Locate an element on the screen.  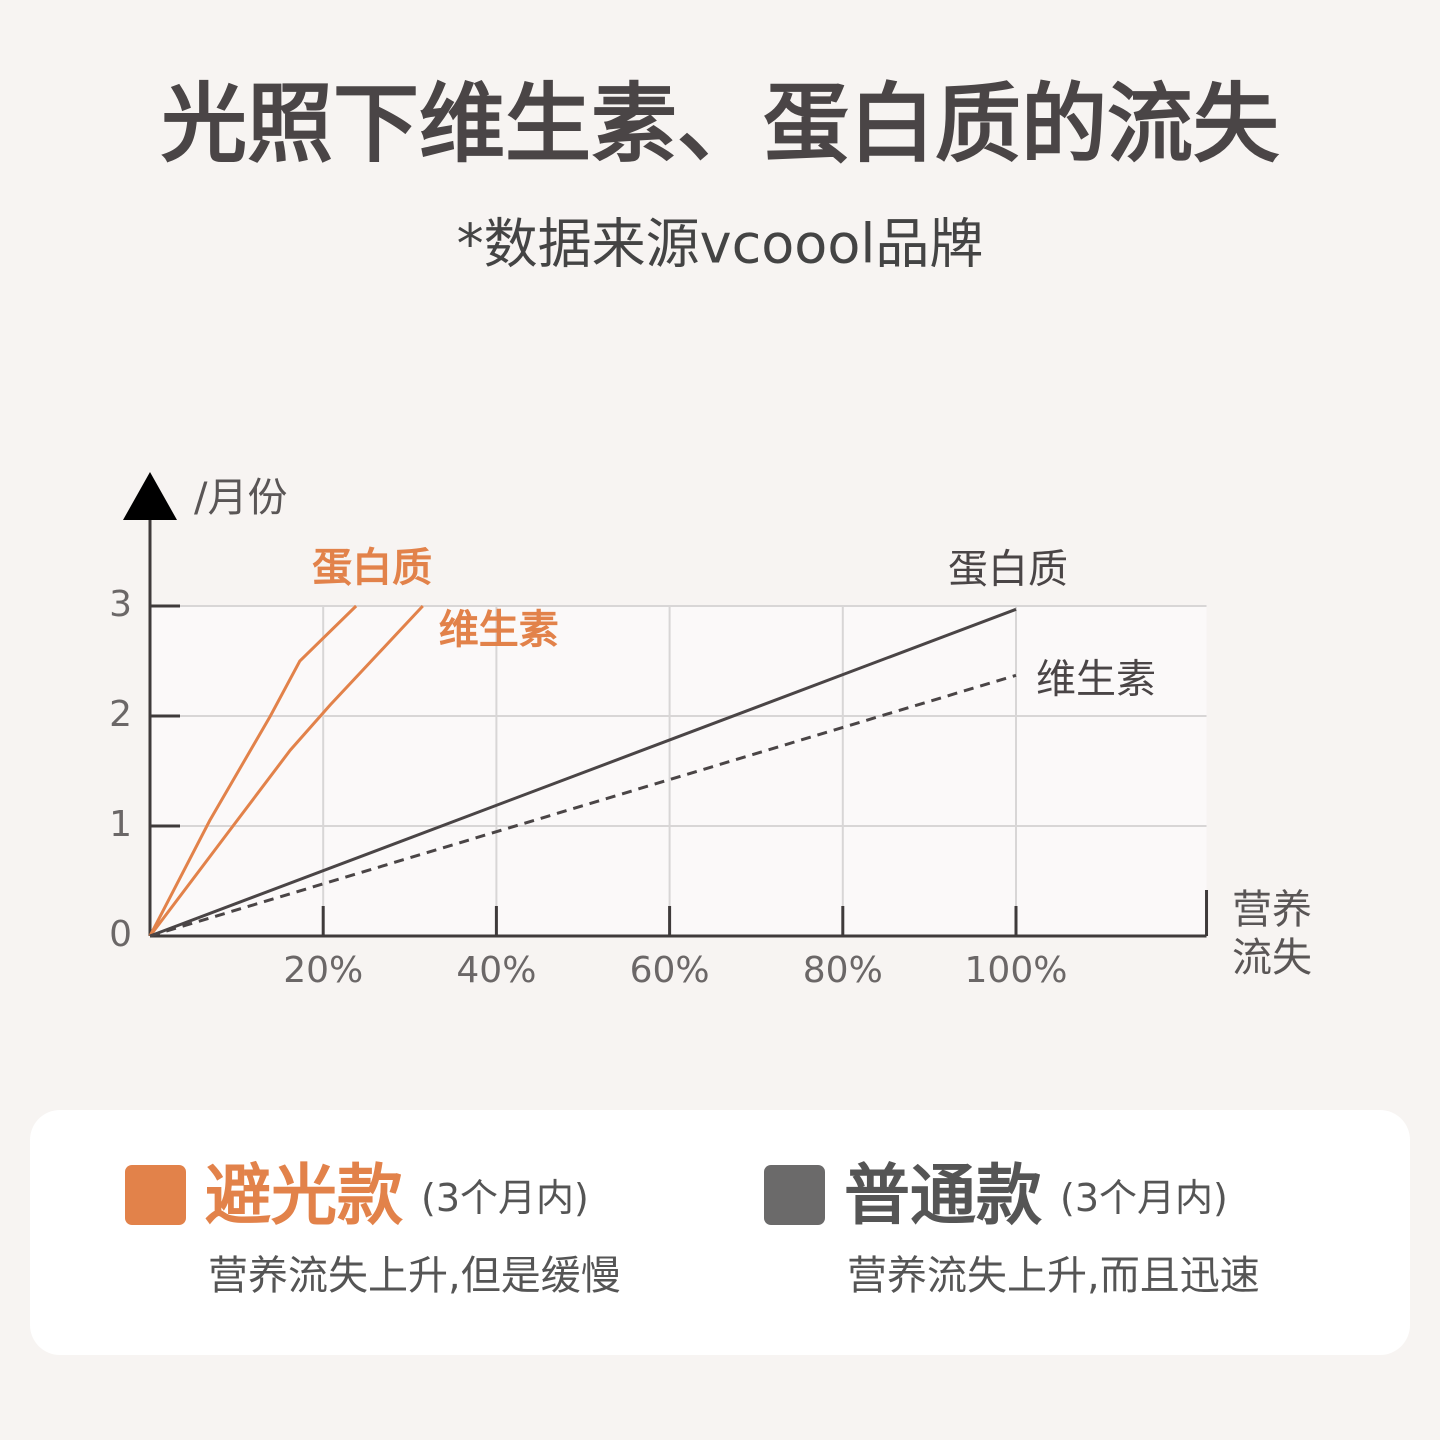
y-tick-label: 2 is located at coordinates (120, 714).